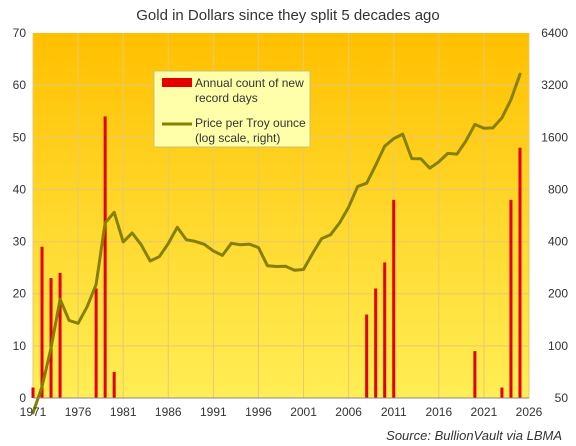  What do you see at coordinates (20, 346) in the screenshot?
I see `left-tick-label: 10` at bounding box center [20, 346].